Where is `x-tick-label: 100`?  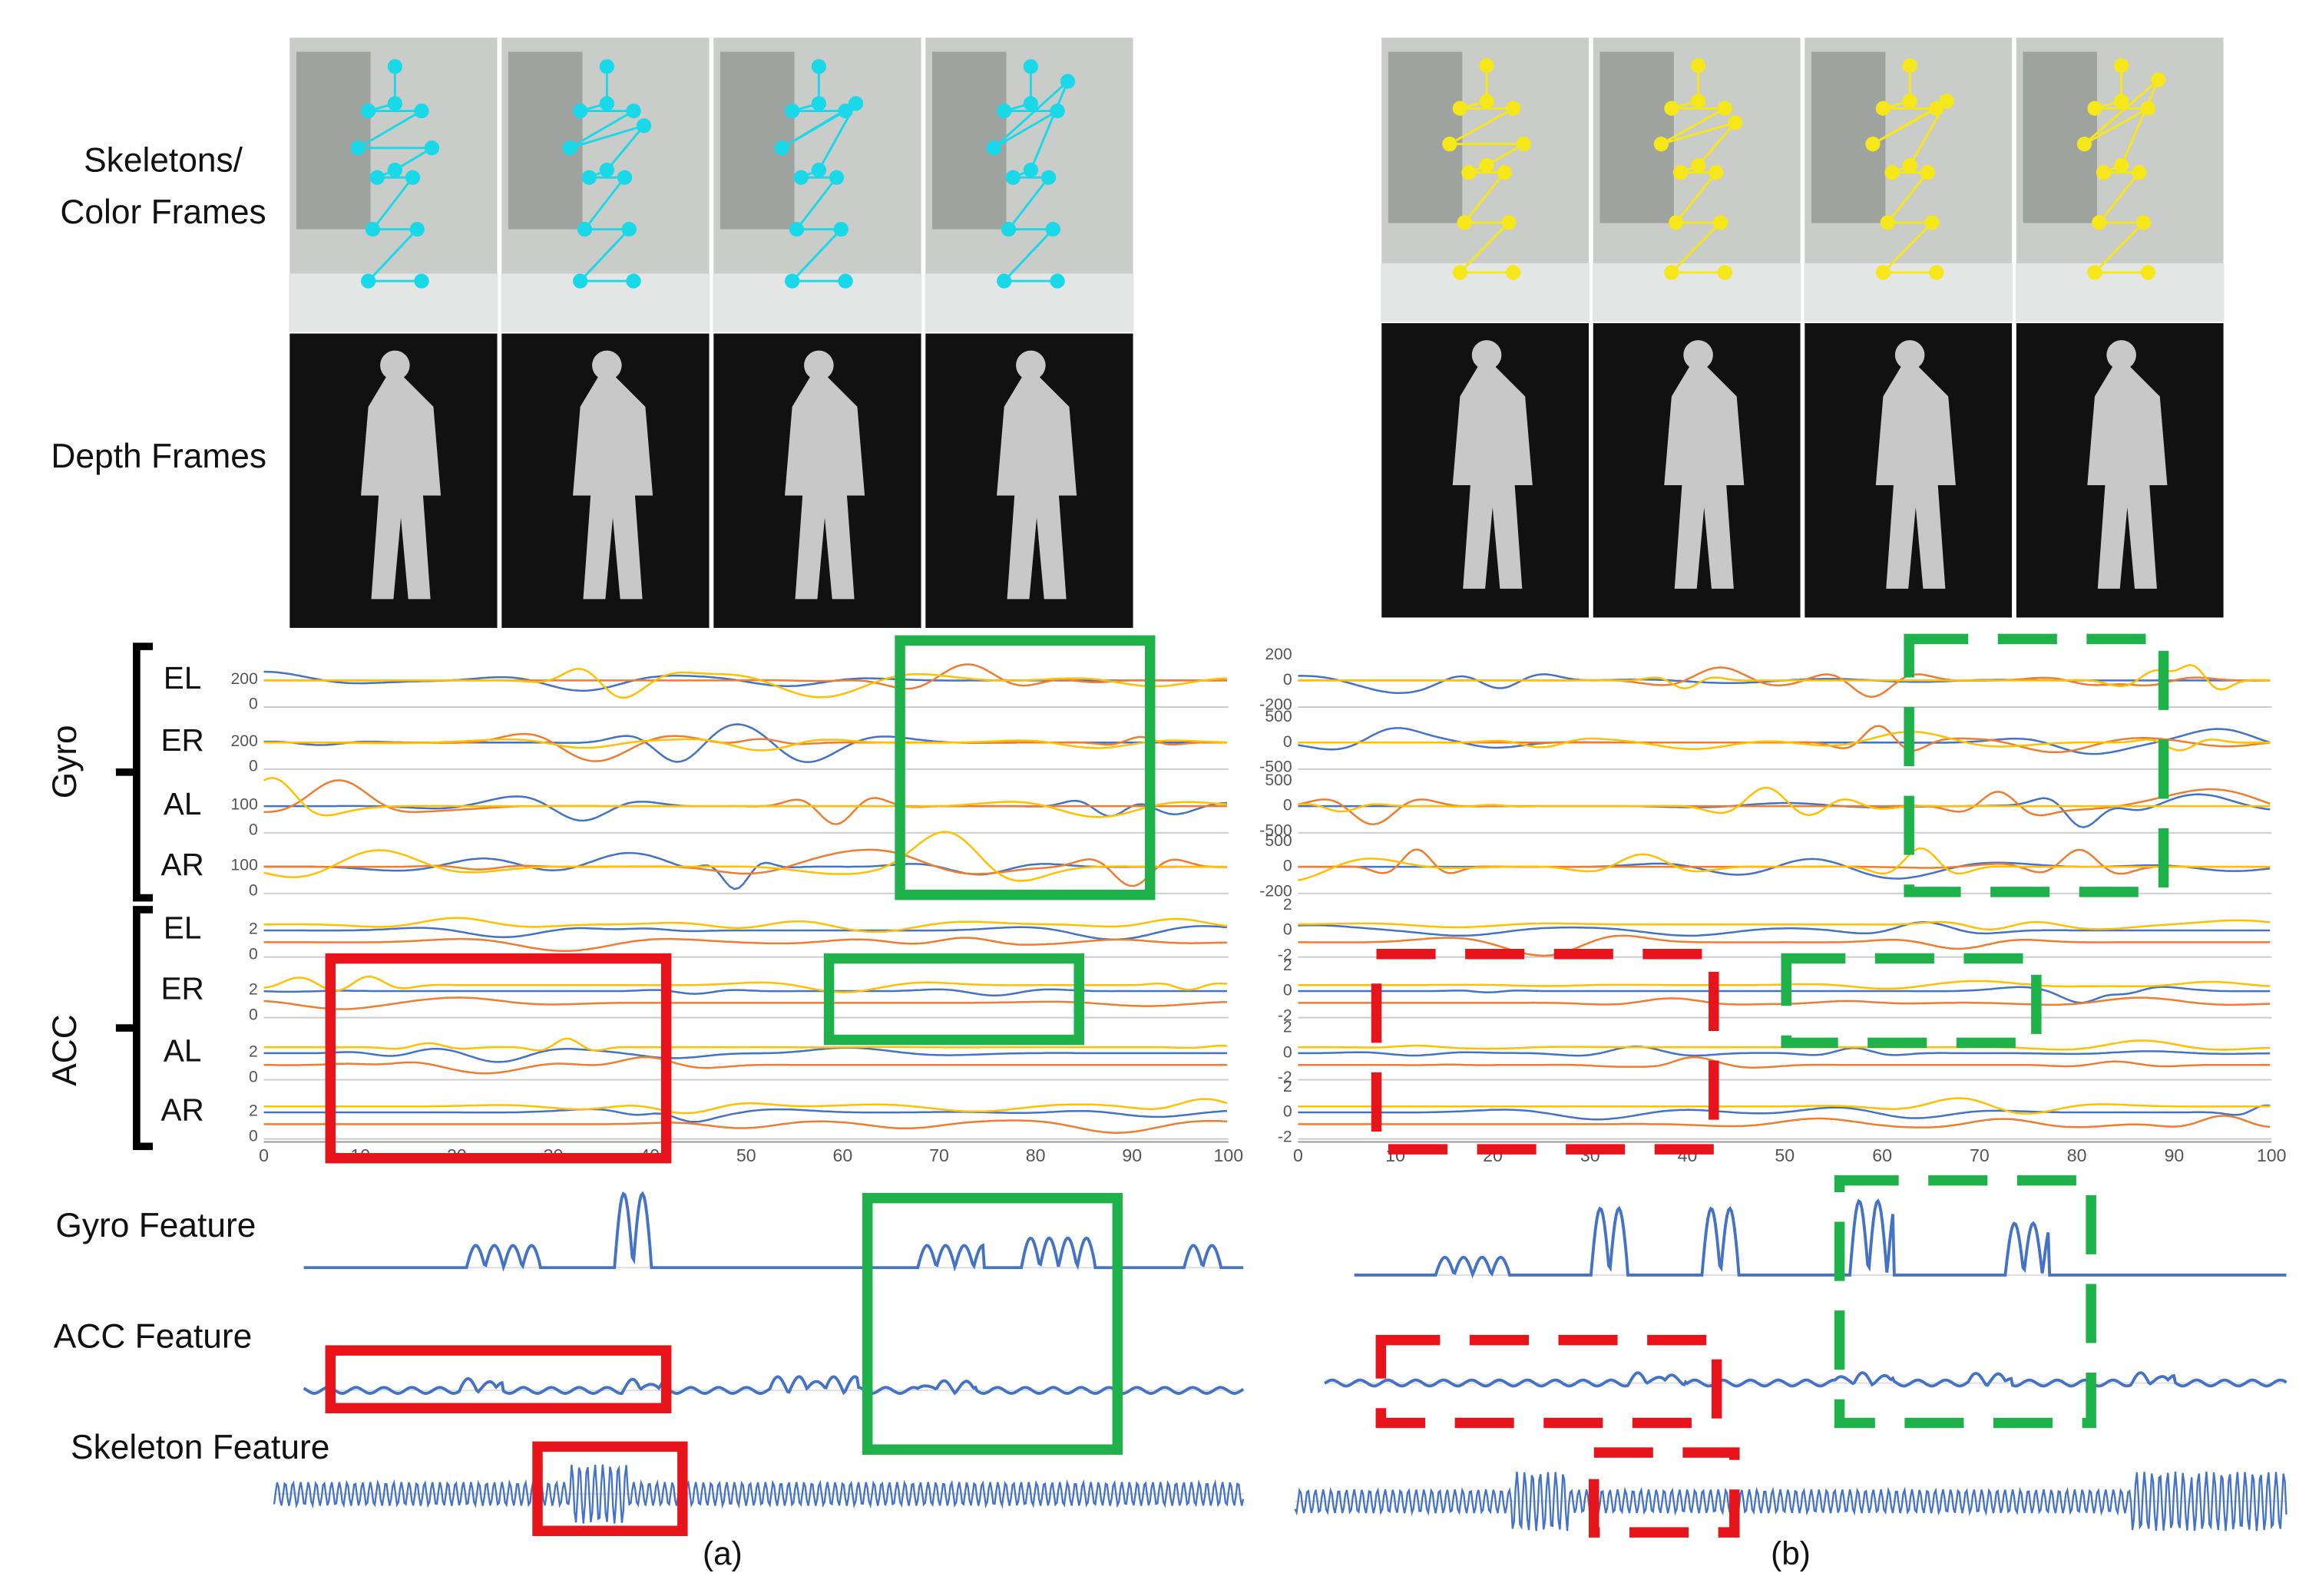
x-tick-label: 100 is located at coordinates (1229, 1155).